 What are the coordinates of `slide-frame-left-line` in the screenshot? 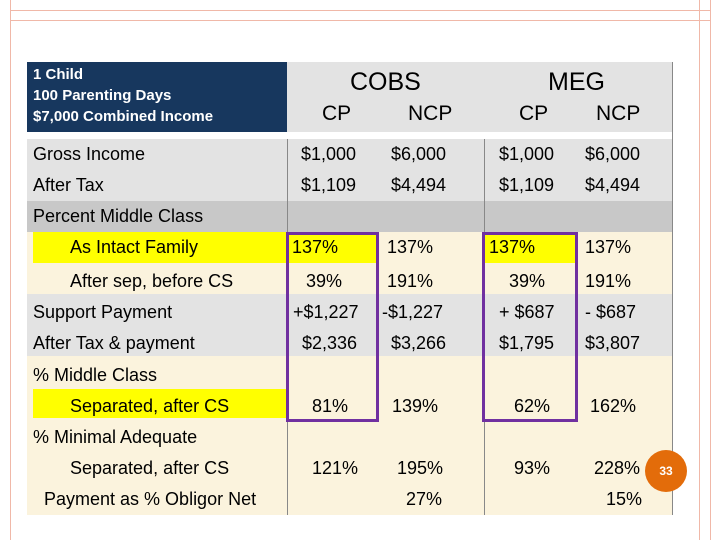 It's located at (10, 270).